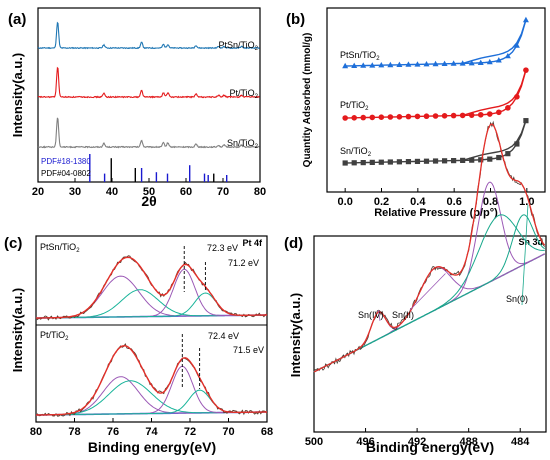 The height and width of the screenshot is (460, 550). I want to click on panel-b-xlabel: Relative Pressure (p/p°), so click(436, 213).